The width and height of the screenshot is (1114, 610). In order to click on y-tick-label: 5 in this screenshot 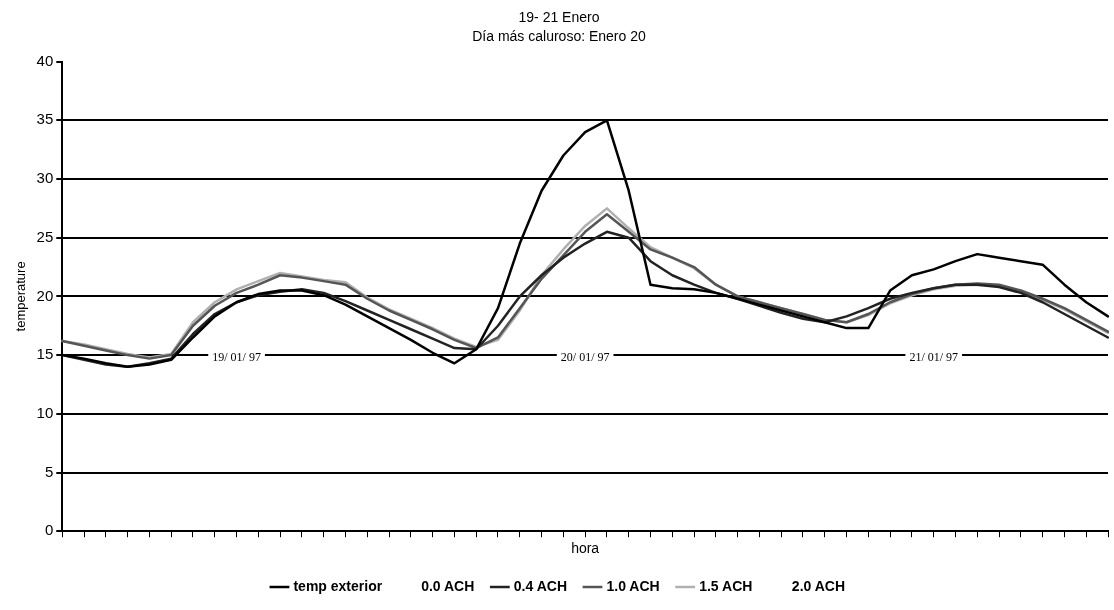, I will do `click(49, 471)`.